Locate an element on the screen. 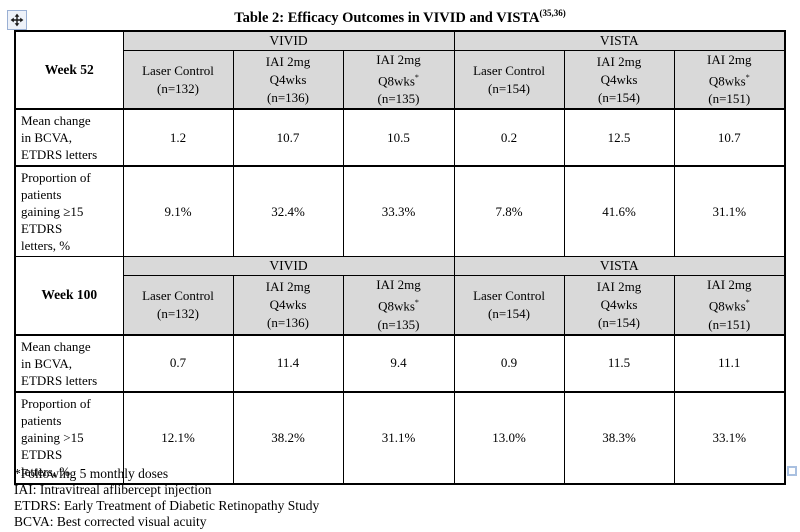  footnote-line: BCVA: Best corrected visual acuity is located at coordinates (110, 521).